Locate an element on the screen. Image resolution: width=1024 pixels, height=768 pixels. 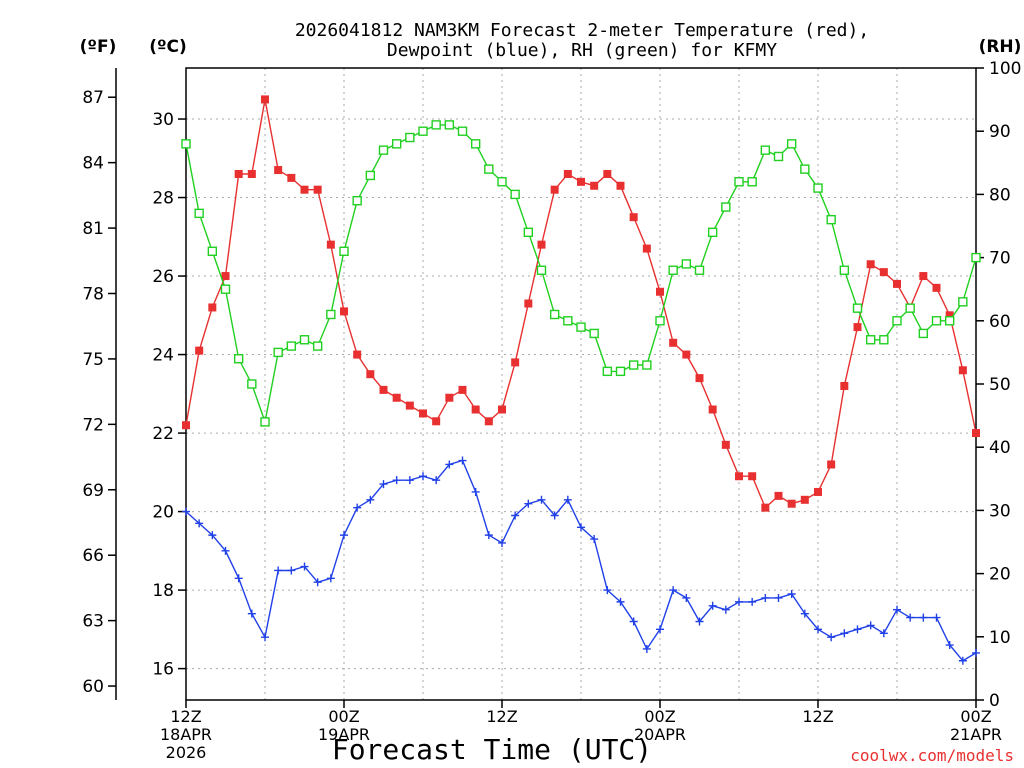
x-axis-label: Forecast Time (UTC) is located at coordinates (492, 749).